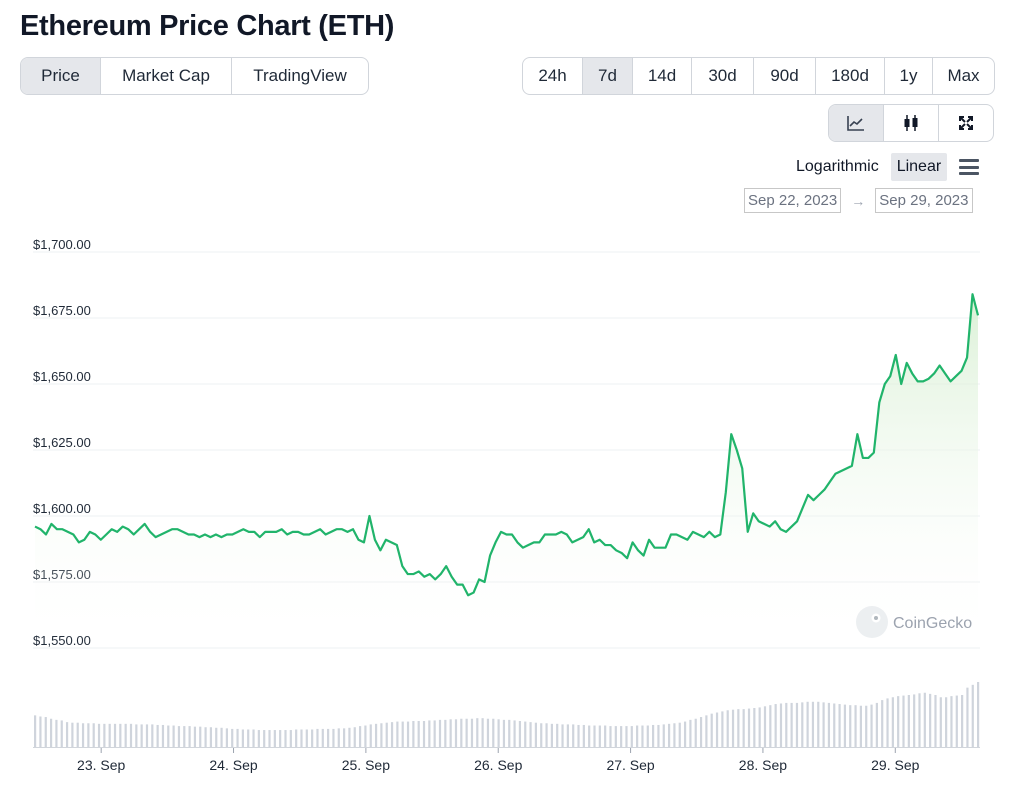 Image resolution: width=1024 pixels, height=793 pixels. Describe the element at coordinates (969, 167) in the screenshot. I see `hamburger-menu-icon` at that location.